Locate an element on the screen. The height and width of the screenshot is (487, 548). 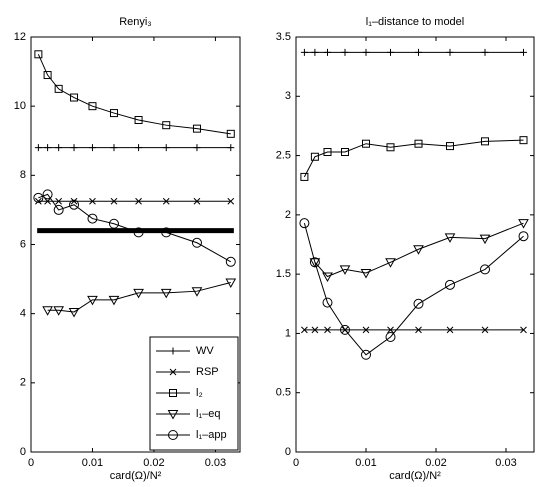
y-tick-label: 3 is located at coordinates (288, 96).